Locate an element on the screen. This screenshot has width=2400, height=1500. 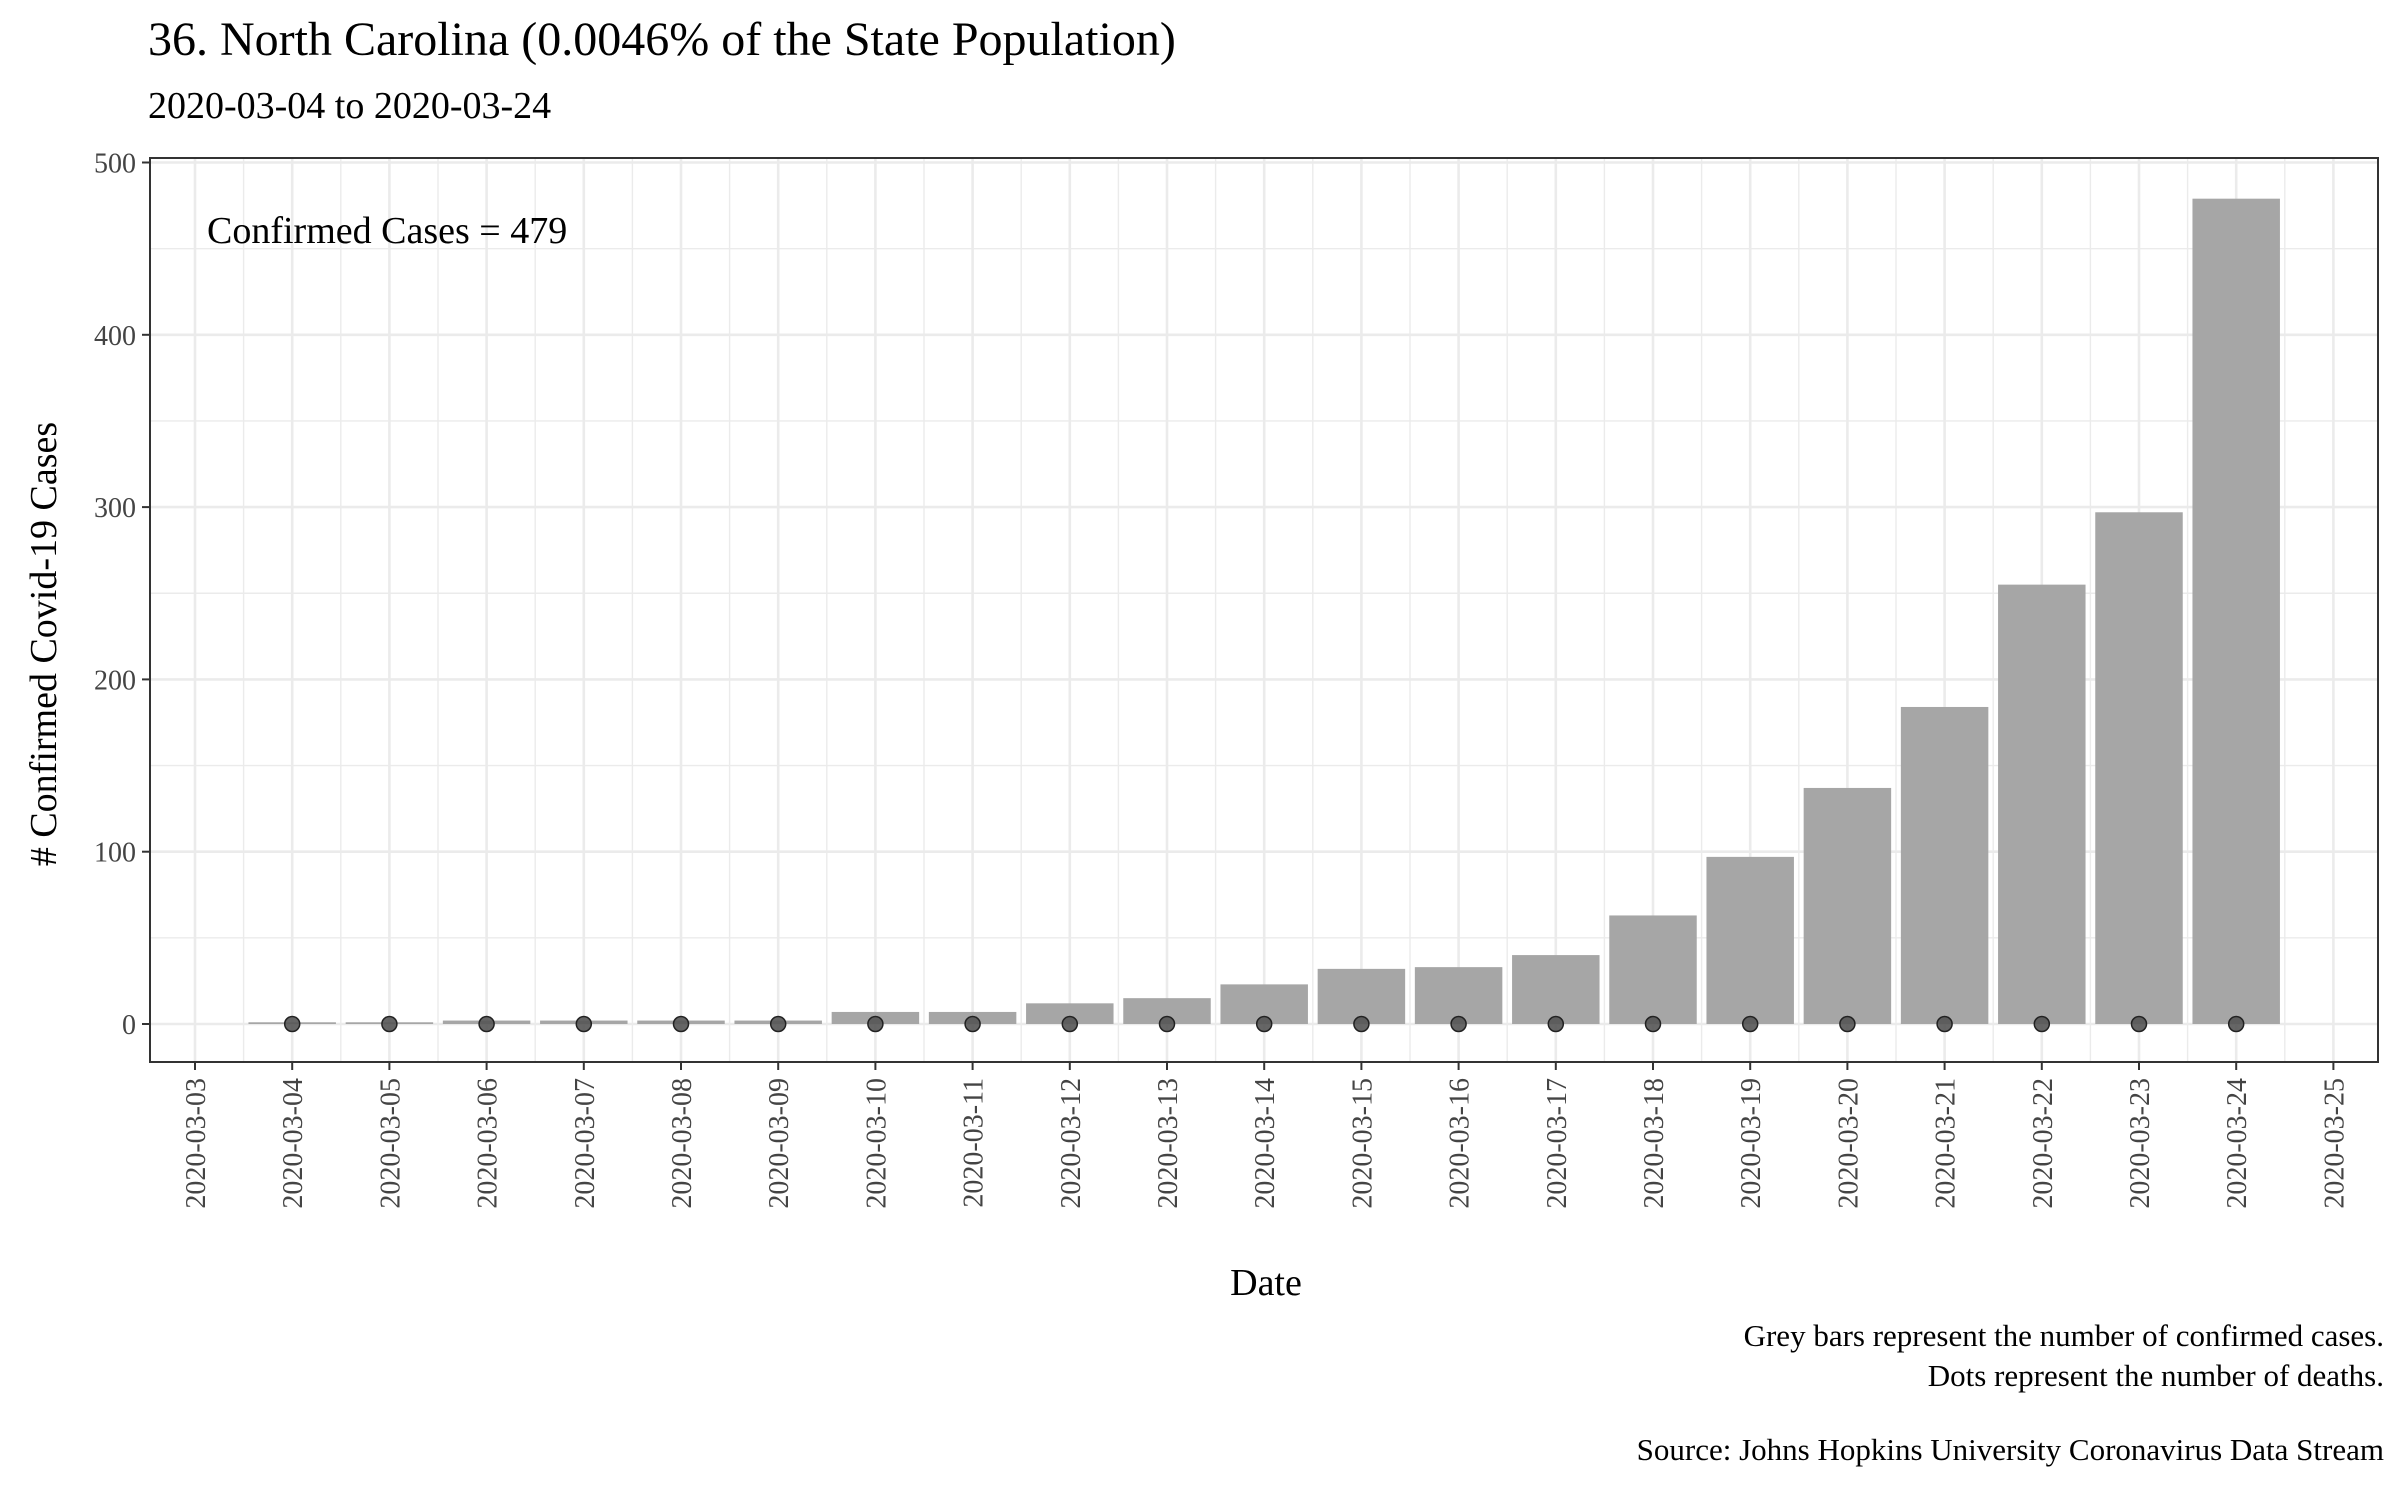
x-tick-label: 2020-03-08 is located at coordinates (682, 1143).